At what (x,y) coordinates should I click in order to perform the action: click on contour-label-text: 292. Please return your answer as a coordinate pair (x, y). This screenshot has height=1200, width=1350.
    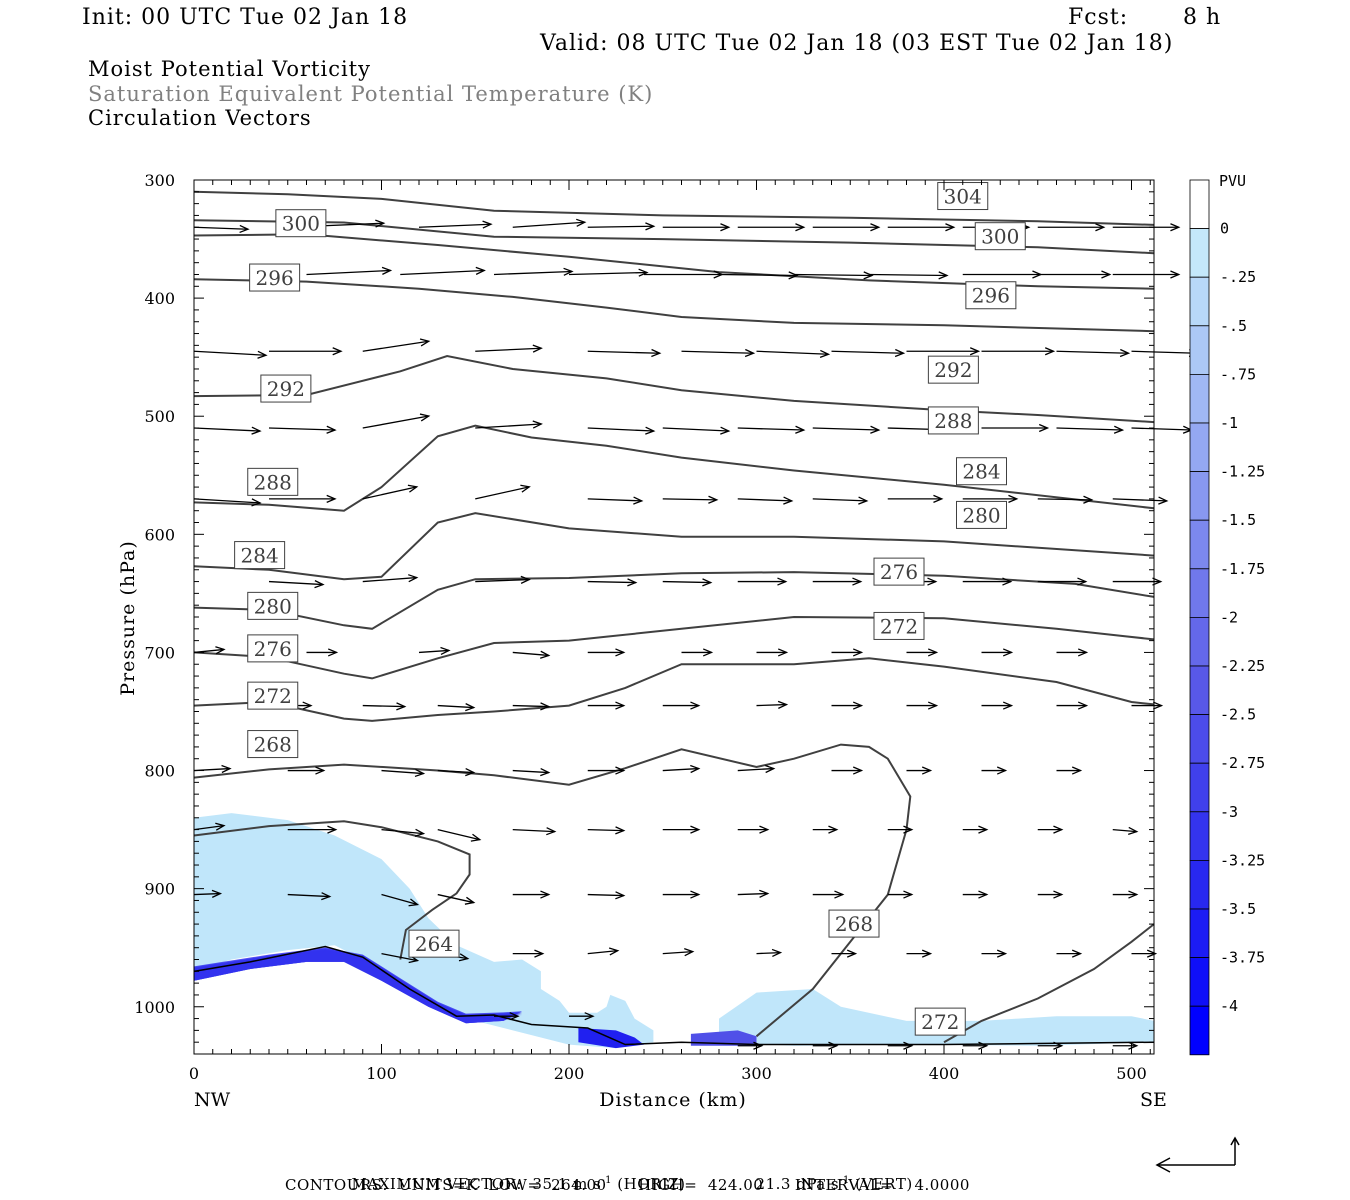
    Looking at the image, I should click on (953, 370).